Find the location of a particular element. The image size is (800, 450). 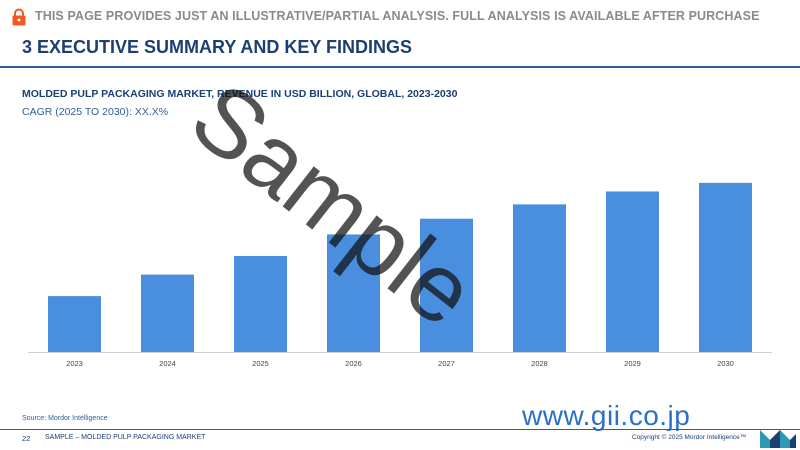

bar-2029 is located at coordinates (632, 271).